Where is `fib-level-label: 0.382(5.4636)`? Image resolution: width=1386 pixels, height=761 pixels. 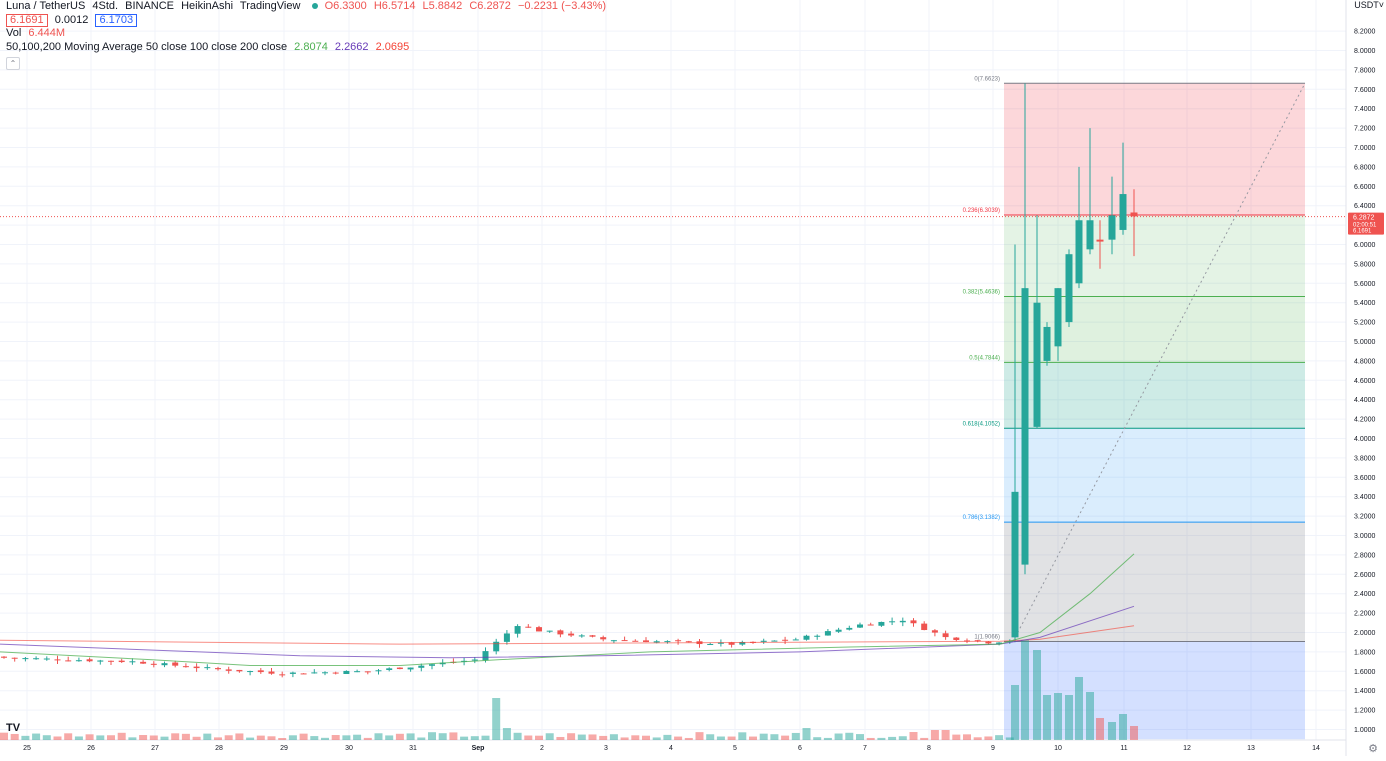
fib-level-label: 0.382(5.4636) is located at coordinates (981, 293).